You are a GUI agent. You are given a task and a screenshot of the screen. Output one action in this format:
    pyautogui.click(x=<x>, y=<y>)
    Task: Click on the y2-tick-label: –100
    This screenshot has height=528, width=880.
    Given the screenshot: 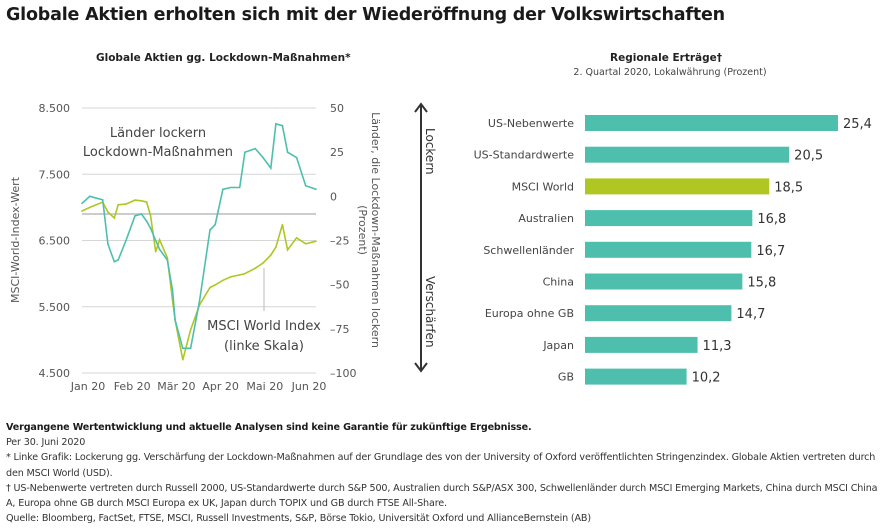 What is the action you would take?
    pyautogui.click(x=343, y=373)
    